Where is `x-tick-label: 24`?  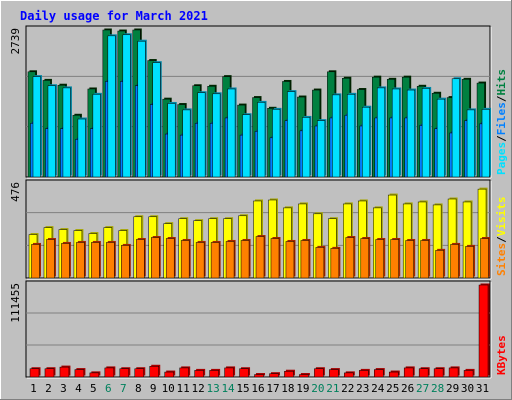 x-tick-label: 24 is located at coordinates (378, 388).